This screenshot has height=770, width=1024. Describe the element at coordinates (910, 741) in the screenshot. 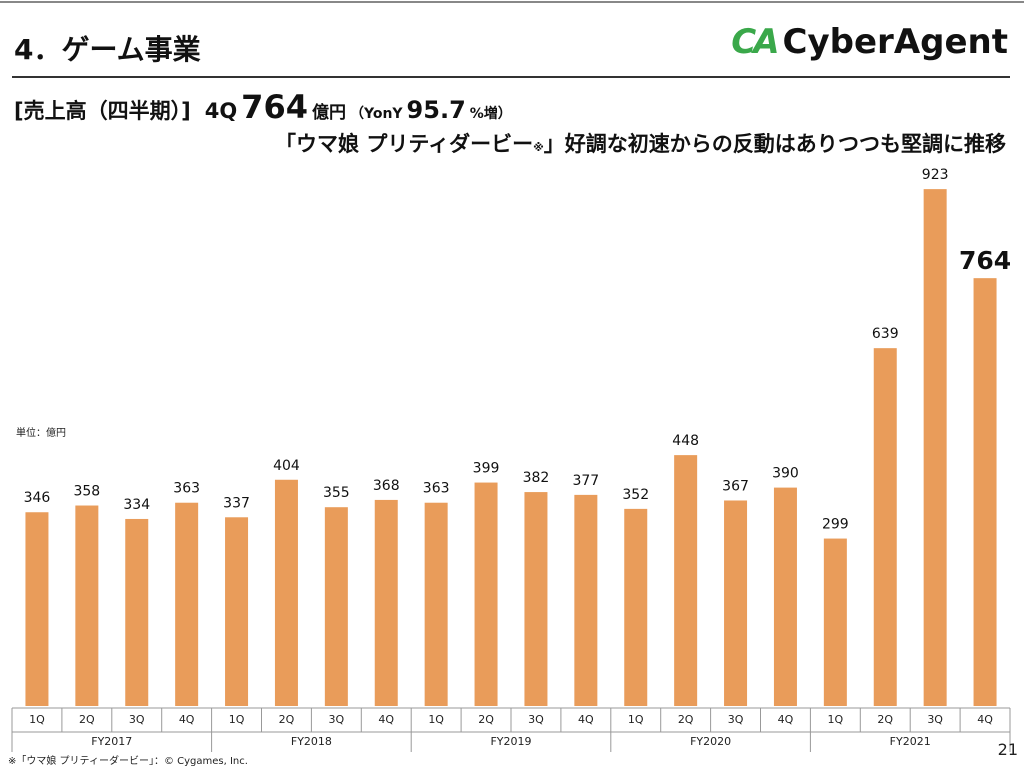

I see `group-label: FY2021` at that location.